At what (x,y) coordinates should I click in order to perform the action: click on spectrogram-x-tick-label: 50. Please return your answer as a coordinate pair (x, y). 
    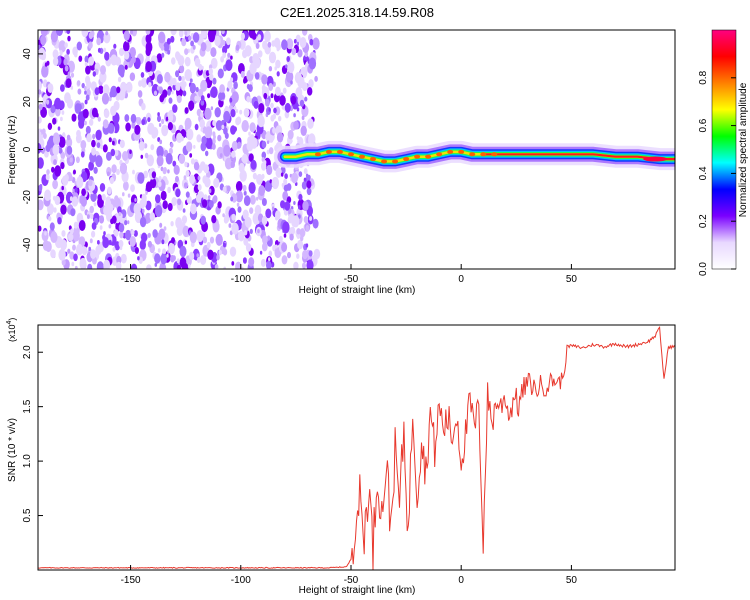
    Looking at the image, I should click on (572, 279).